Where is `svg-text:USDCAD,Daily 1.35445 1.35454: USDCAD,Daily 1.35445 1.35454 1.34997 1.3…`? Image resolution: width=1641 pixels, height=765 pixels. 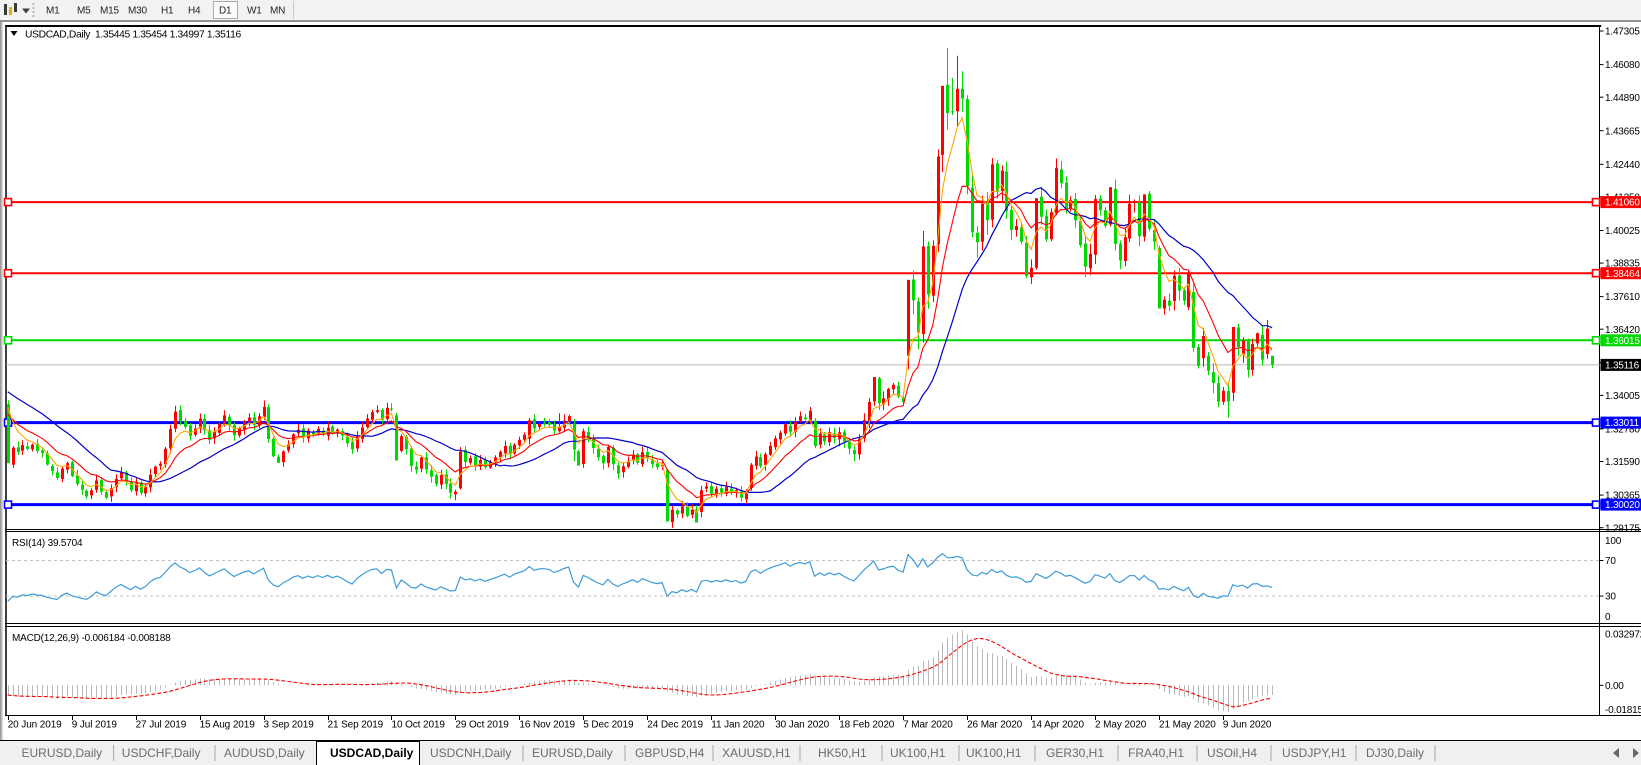 svg-text:USDCAD,Daily 1.35445 1.35454: USDCAD,Daily 1.35445 1.35454 1.34997 1.3… is located at coordinates (133, 35).